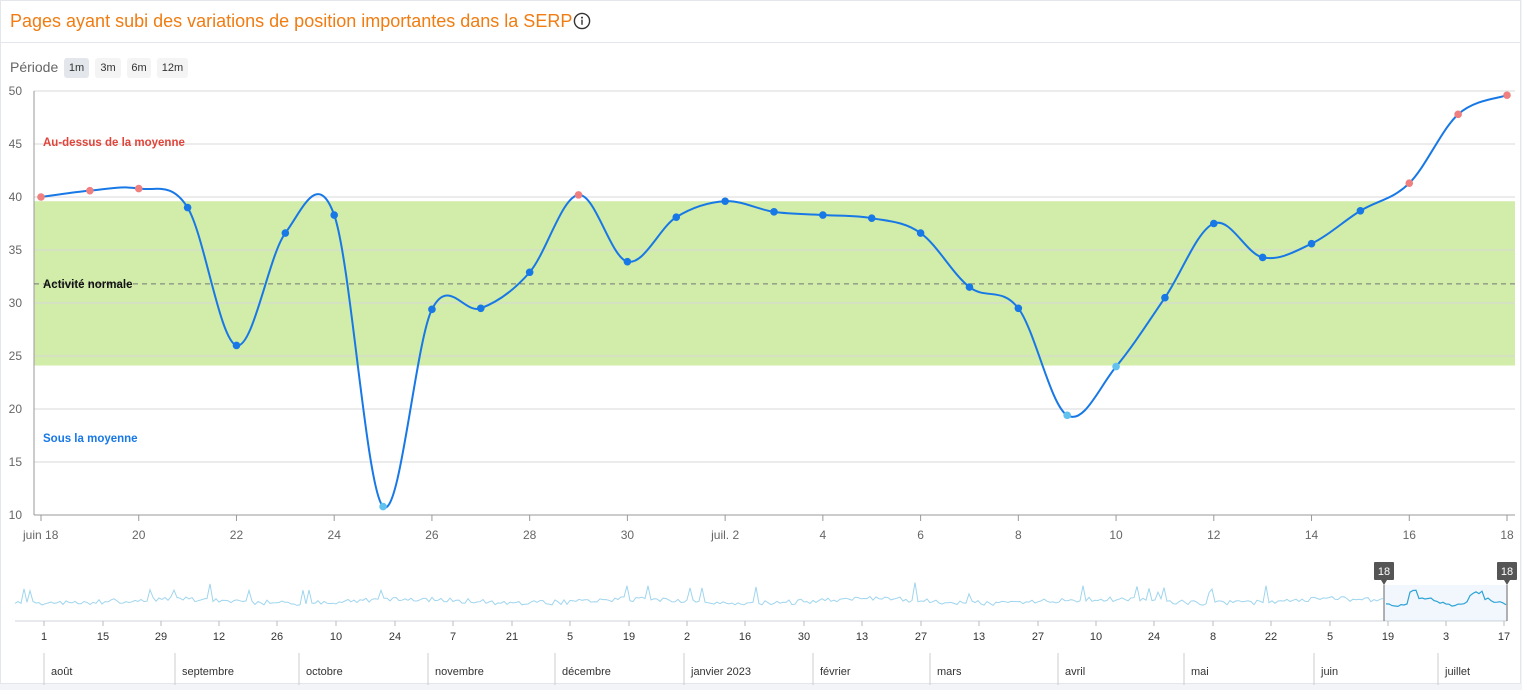  What do you see at coordinates (1018, 535) in the screenshot?
I see `x-tick-label: 8` at bounding box center [1018, 535].